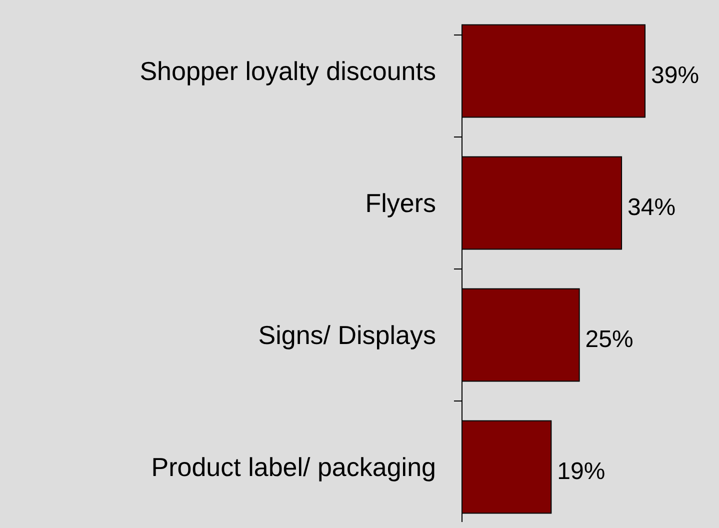 Image resolution: width=719 pixels, height=528 pixels. What do you see at coordinates (581, 471) in the screenshot?
I see `data-label: 19%` at bounding box center [581, 471].